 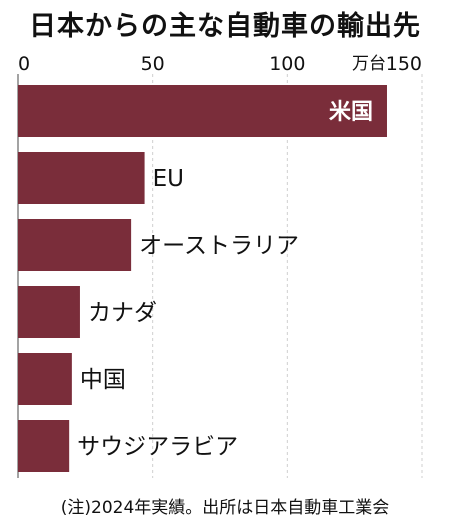 What do you see at coordinates (103, 380) in the screenshot?
I see `category-label-4: 中国` at bounding box center [103, 380].